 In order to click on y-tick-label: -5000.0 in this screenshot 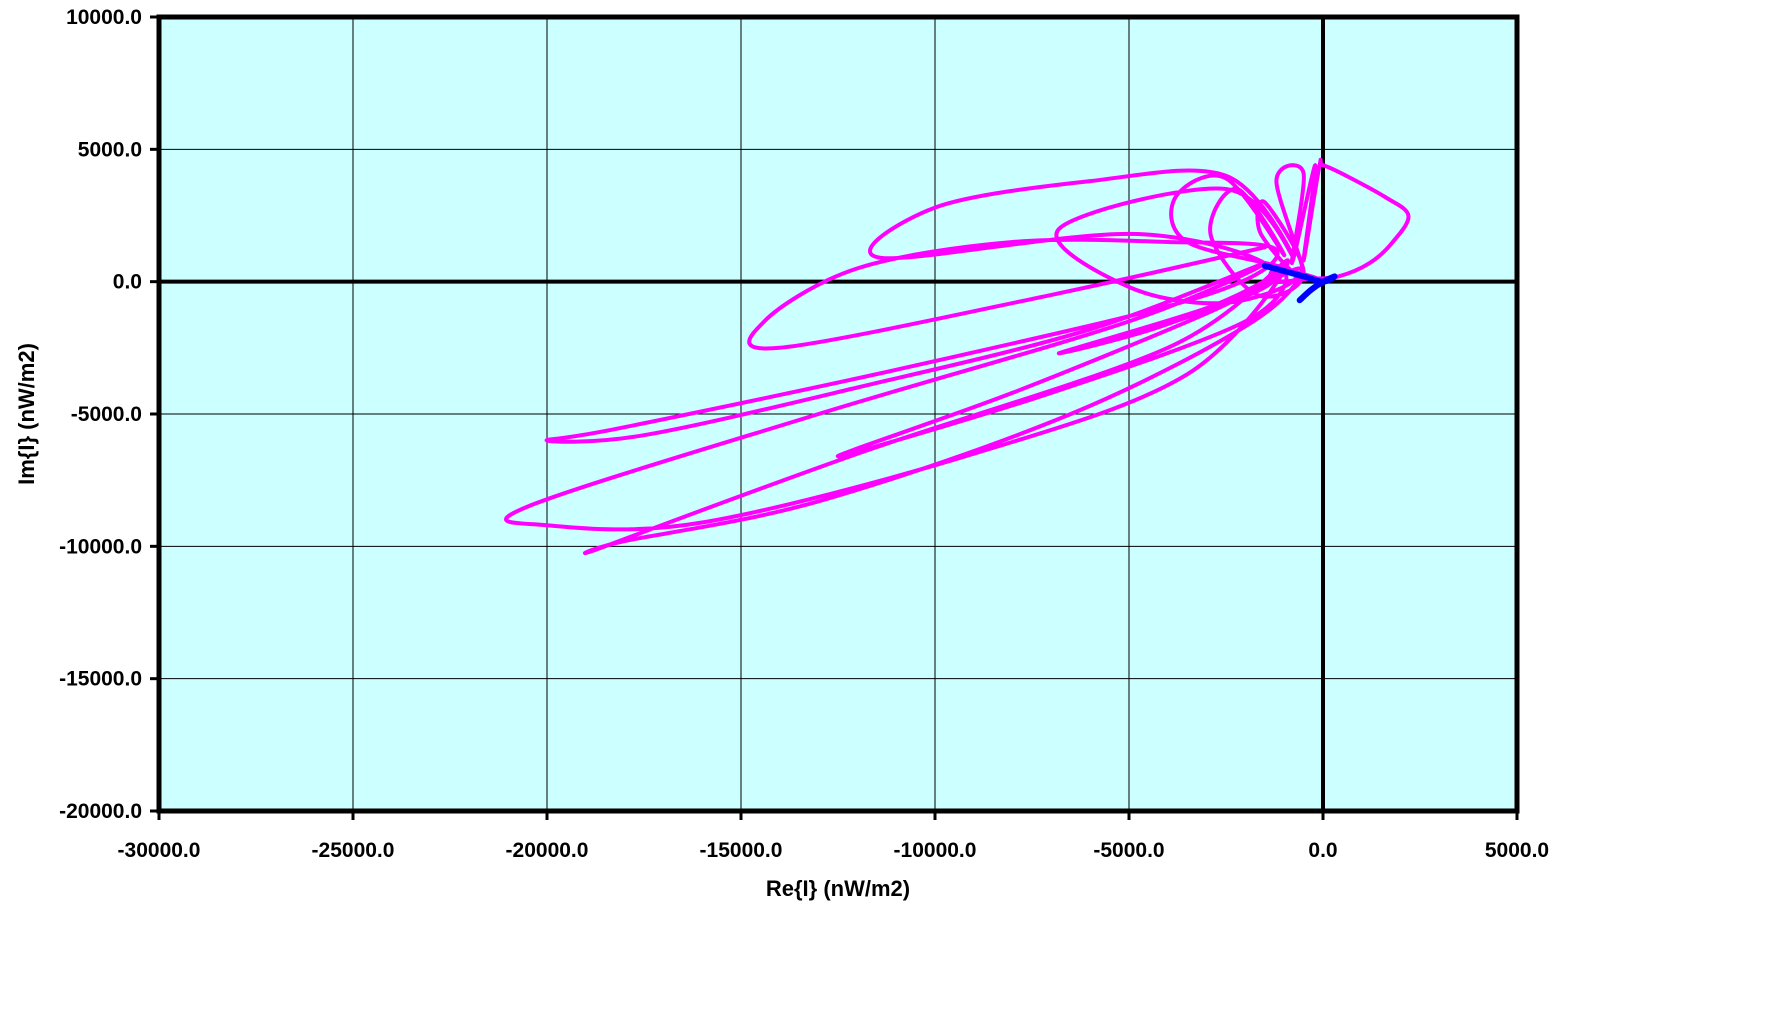, I will do `click(106, 414)`.